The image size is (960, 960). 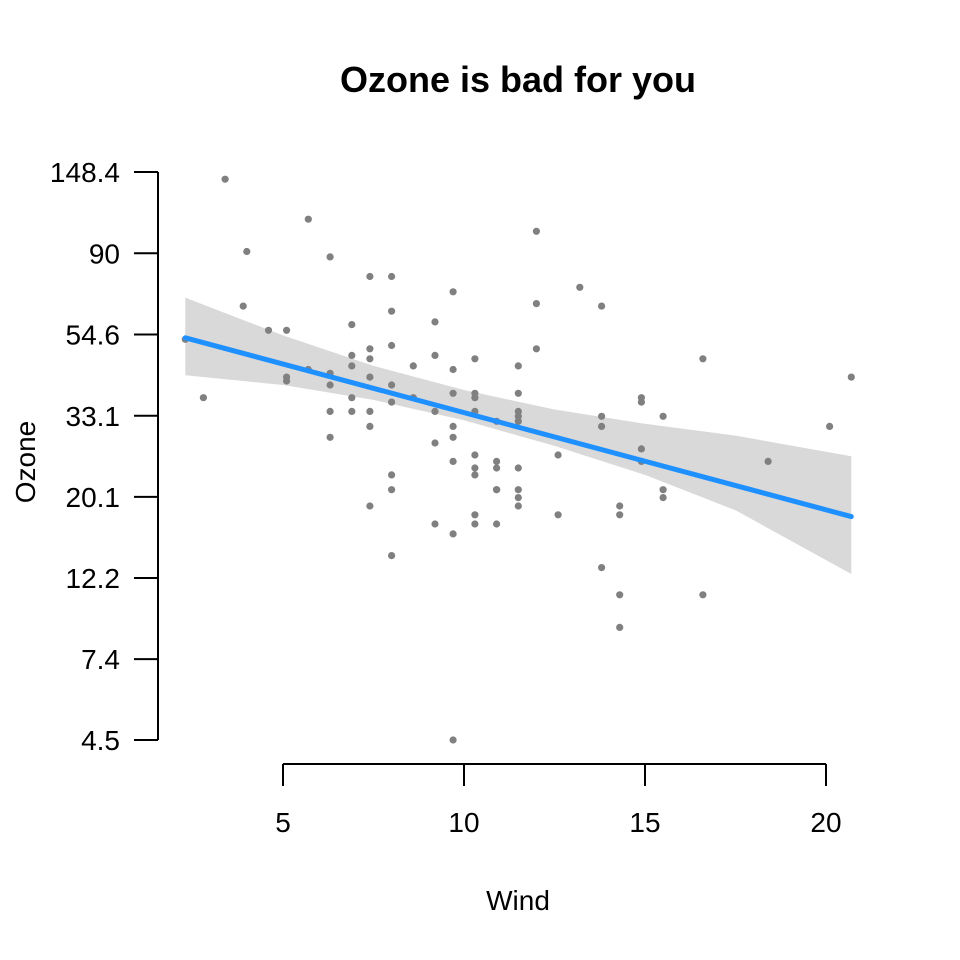 What do you see at coordinates (25, 462) in the screenshot?
I see `y-axis-label: Ozone` at bounding box center [25, 462].